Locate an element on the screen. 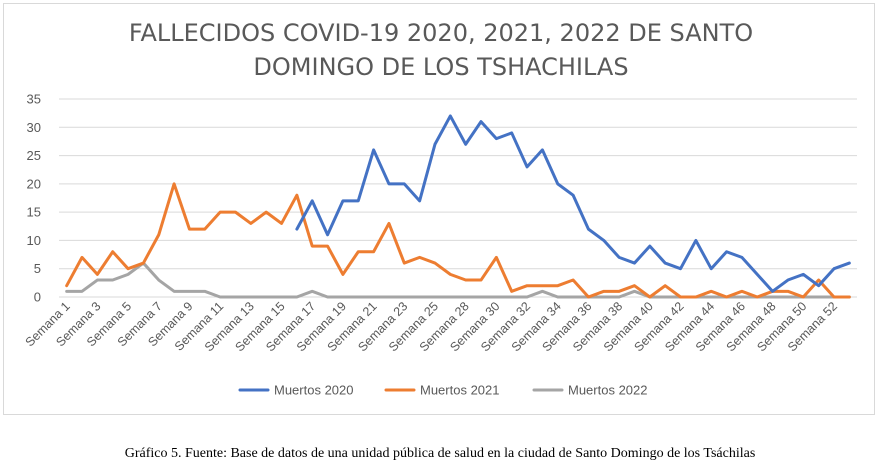 The width and height of the screenshot is (880, 465). y-tick-label: 35 is located at coordinates (34, 99).